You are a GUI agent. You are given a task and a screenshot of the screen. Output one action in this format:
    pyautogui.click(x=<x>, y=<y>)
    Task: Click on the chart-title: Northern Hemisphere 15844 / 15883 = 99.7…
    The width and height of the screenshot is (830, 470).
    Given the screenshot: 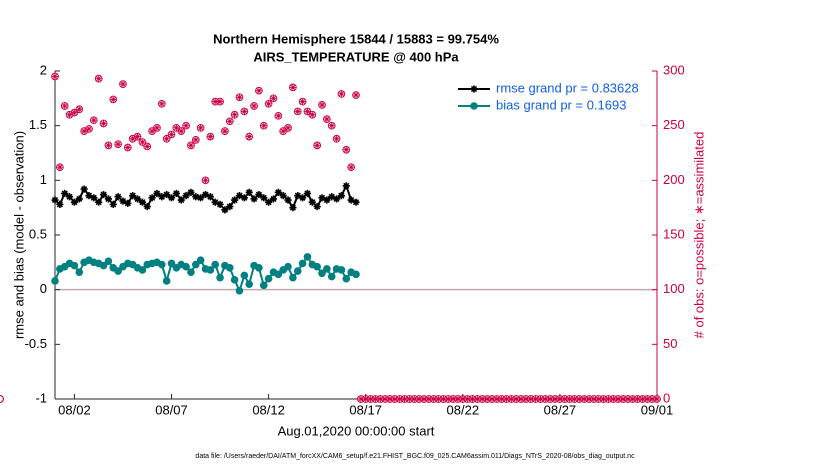 What is the action you would take?
    pyautogui.click(x=356, y=38)
    